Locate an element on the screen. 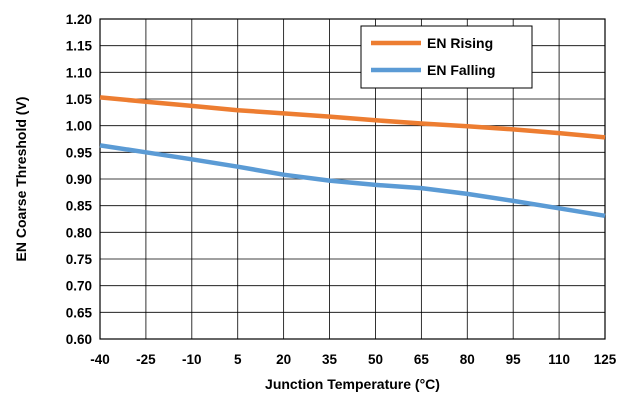  legend: EN Rising EN Falling is located at coordinates (446, 57).